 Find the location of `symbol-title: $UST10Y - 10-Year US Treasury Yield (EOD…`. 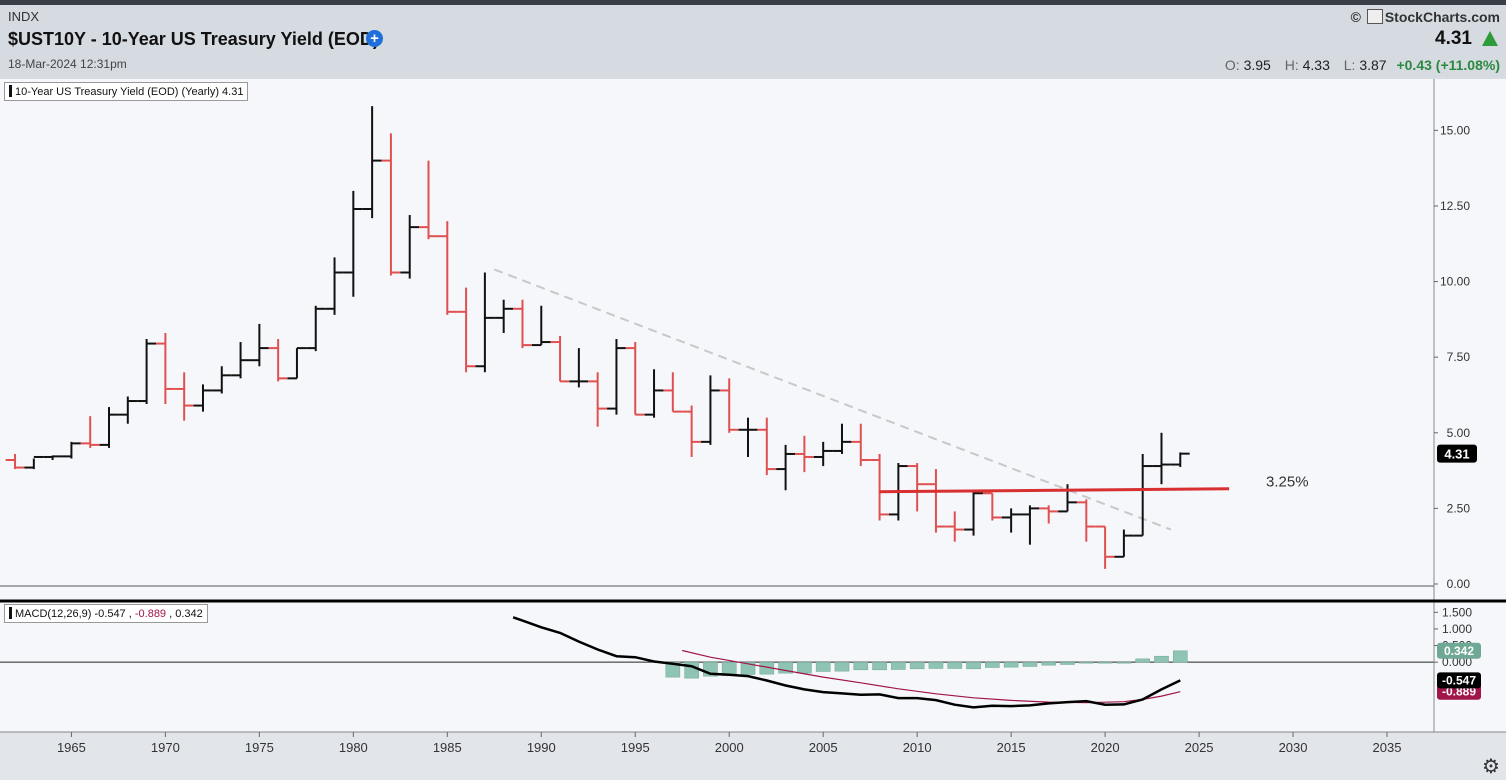

symbol-title: $UST10Y - 10-Year US Treasury Yield (EOD… is located at coordinates (193, 39).